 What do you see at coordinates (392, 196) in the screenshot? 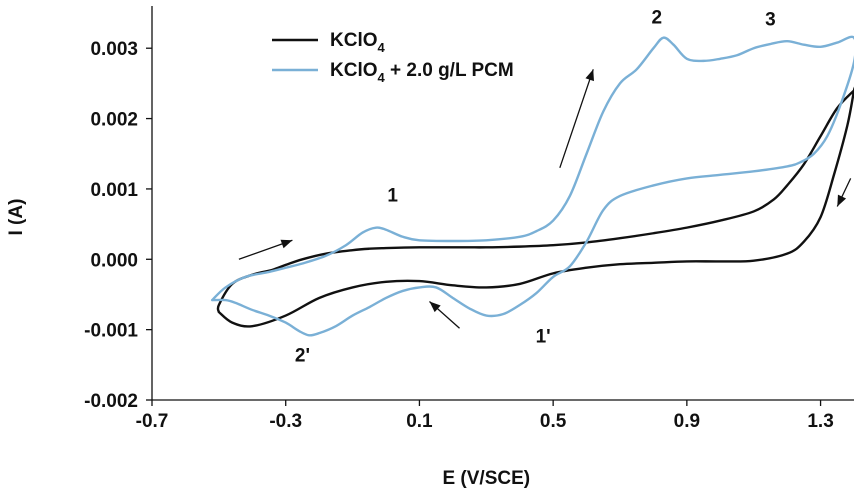
I see `peak-label: 1` at bounding box center [392, 196].